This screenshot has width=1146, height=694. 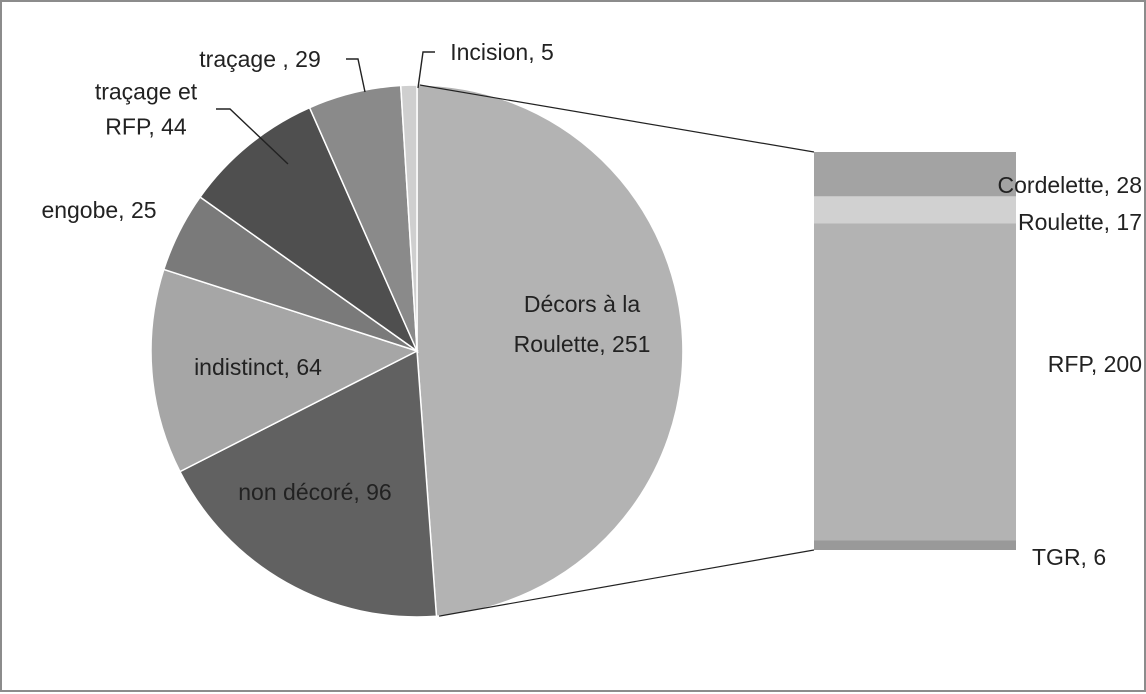 I want to click on pie-label-indistinct: indistinct, 64, so click(x=258, y=367).